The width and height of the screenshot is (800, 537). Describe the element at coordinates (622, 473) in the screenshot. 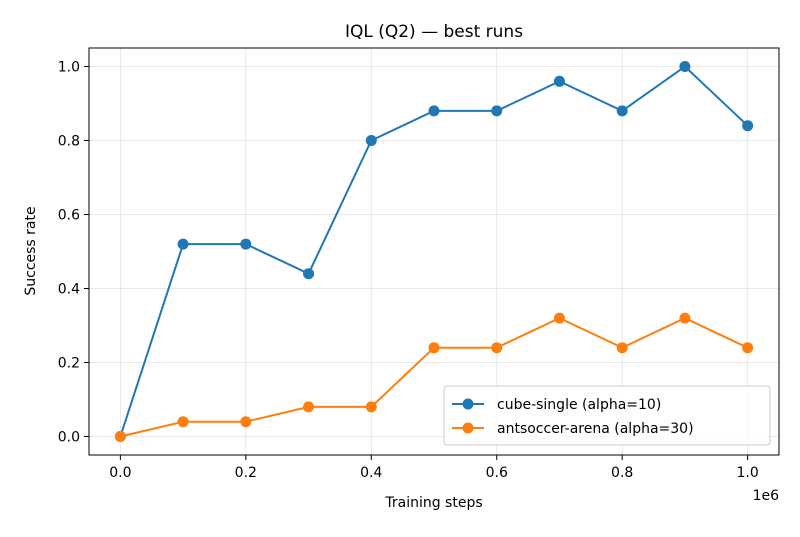

I see `x-tick-label: 0.8` at that location.